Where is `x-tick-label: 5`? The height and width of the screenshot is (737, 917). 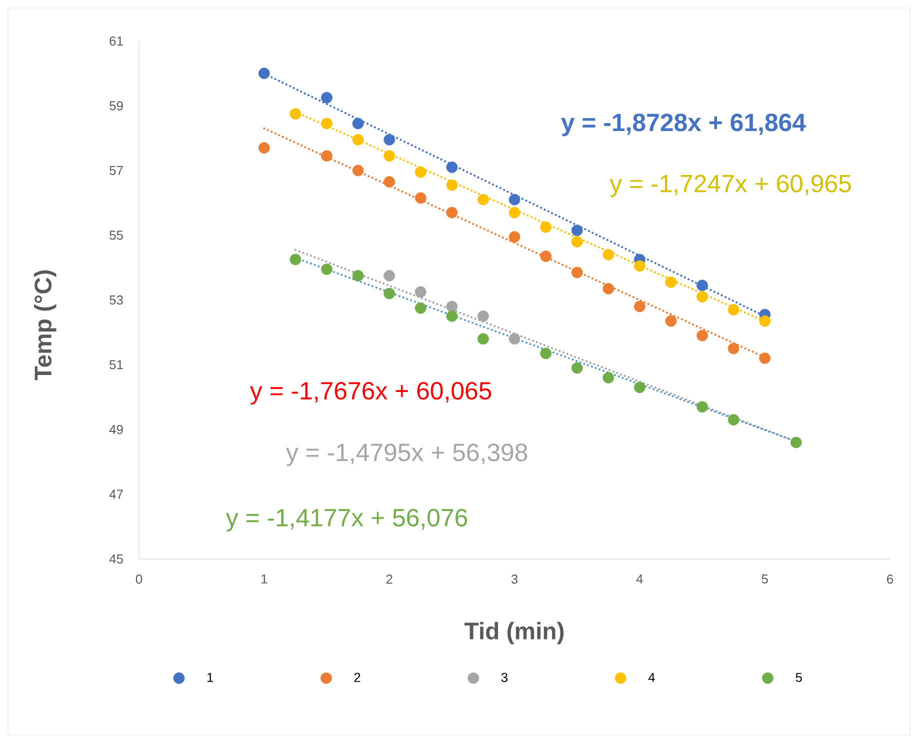 x-tick-label: 5 is located at coordinates (765, 579).